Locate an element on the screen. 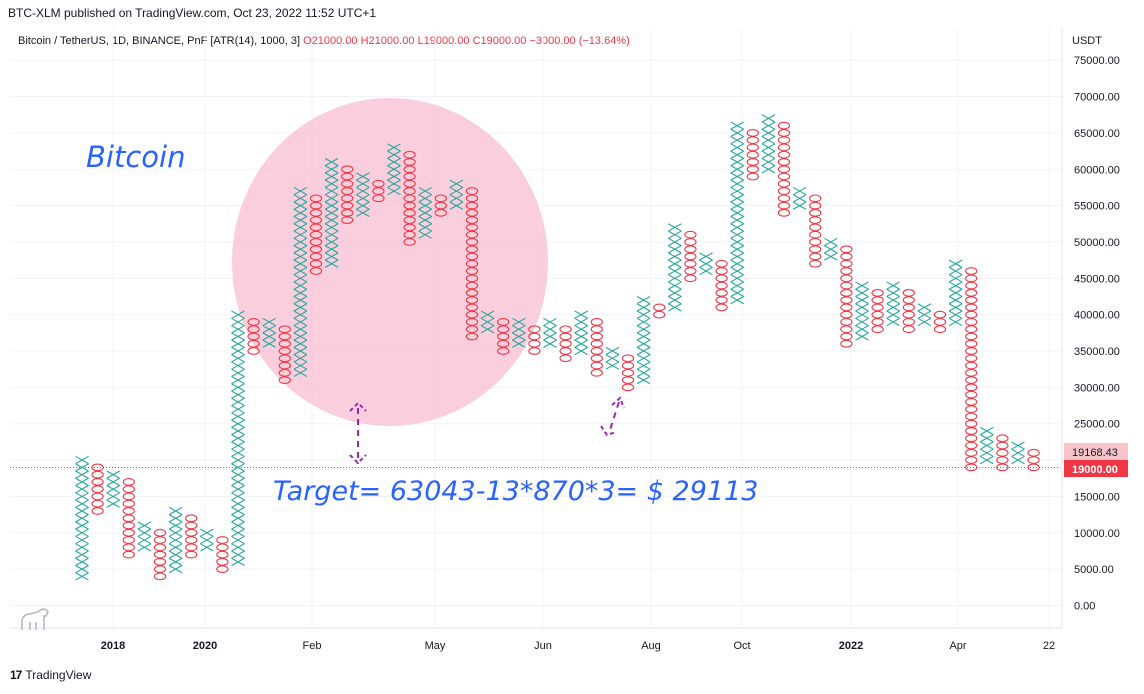 The width and height of the screenshot is (1144, 694). ohlc-change: −3000.00 (−13.64%) is located at coordinates (579, 41).